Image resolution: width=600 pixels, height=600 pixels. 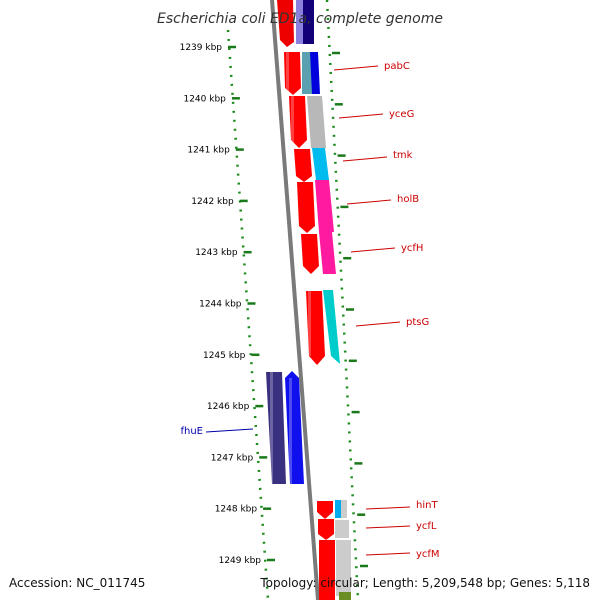 I want to click on kbp-tick: 1247 kbp, so click(x=239, y=458).